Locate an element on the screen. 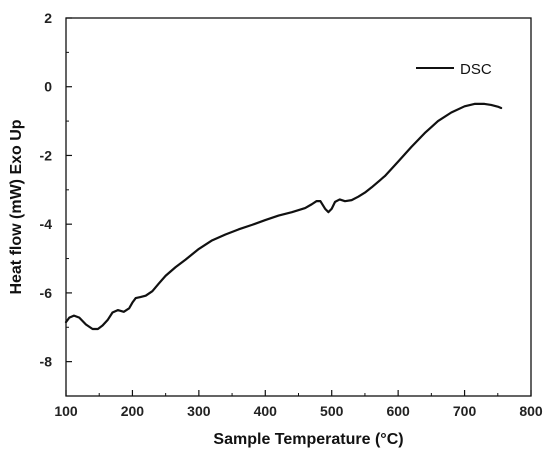 This screenshot has width=550, height=460. y-tick-label: -6 is located at coordinates (46, 293).